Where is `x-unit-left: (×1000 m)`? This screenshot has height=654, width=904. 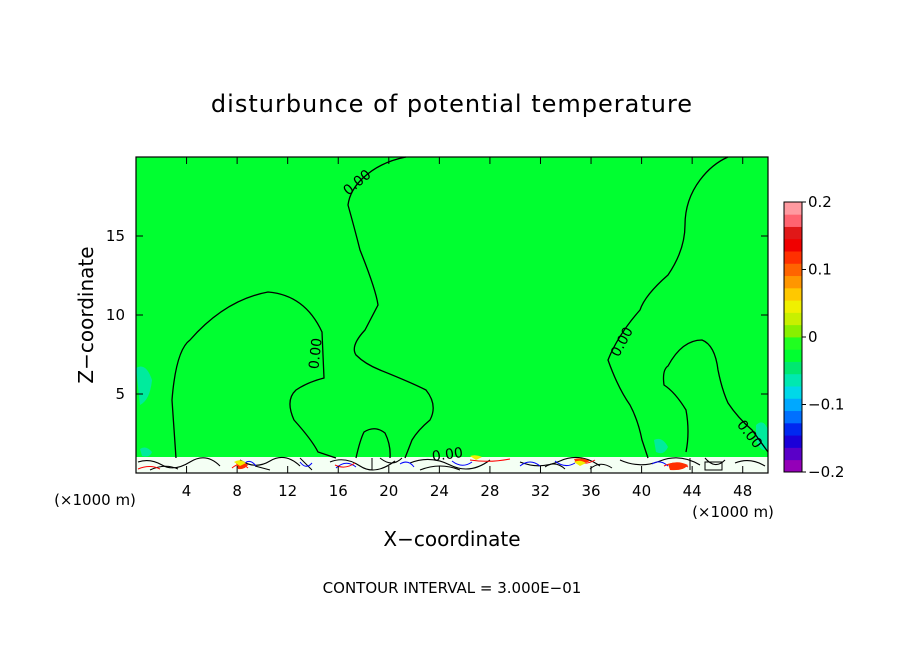 x-unit-left: (×1000 m) is located at coordinates (95, 500).